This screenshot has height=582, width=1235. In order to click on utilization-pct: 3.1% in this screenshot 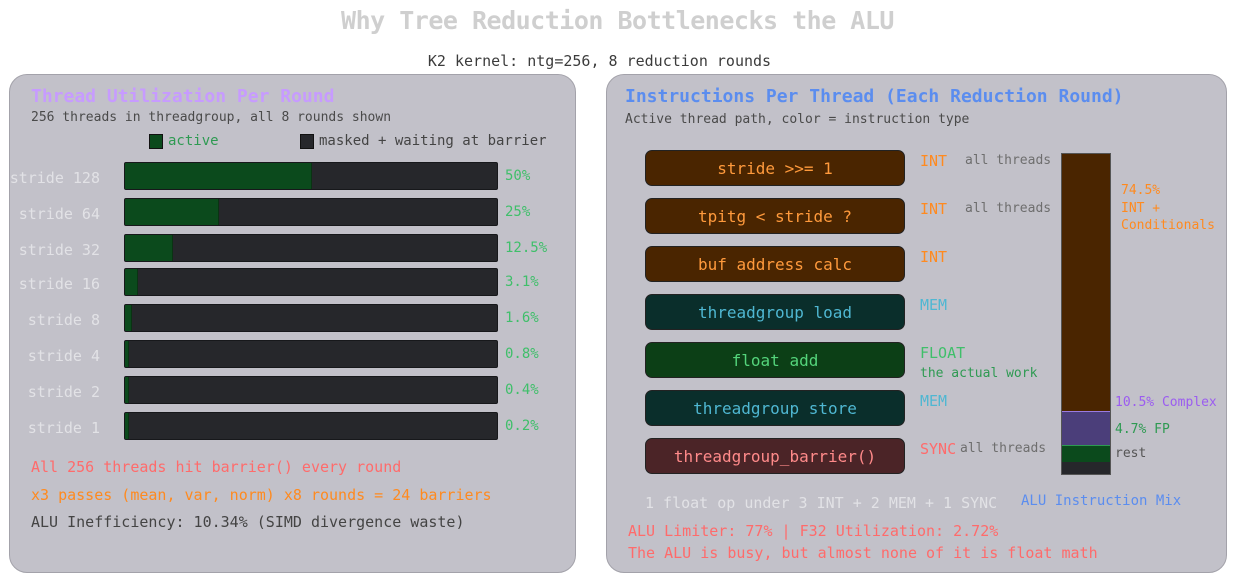, I will do `click(522, 282)`.